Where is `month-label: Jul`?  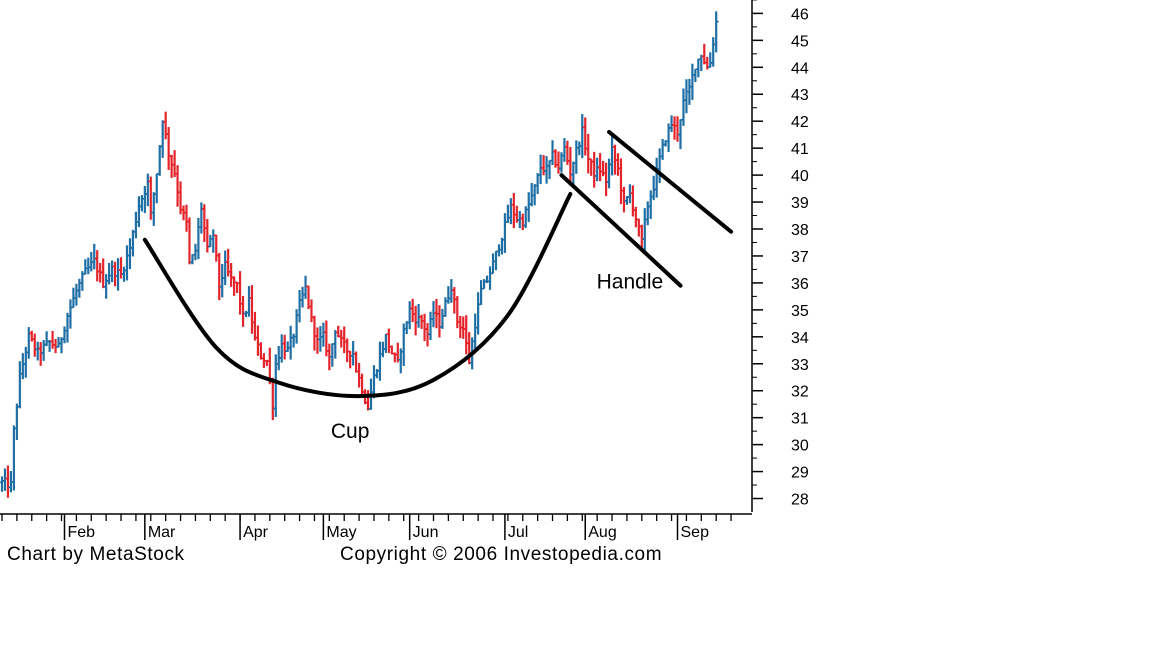
month-label: Jul is located at coordinates (518, 532).